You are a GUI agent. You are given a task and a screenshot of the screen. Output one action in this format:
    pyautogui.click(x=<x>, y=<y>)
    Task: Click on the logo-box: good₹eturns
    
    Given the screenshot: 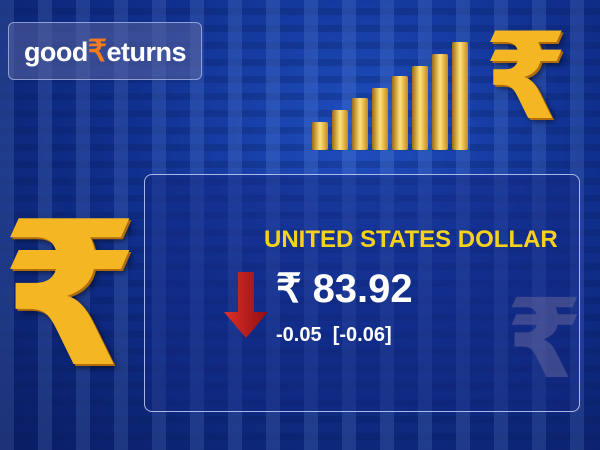 What is the action you would take?
    pyautogui.click(x=105, y=51)
    